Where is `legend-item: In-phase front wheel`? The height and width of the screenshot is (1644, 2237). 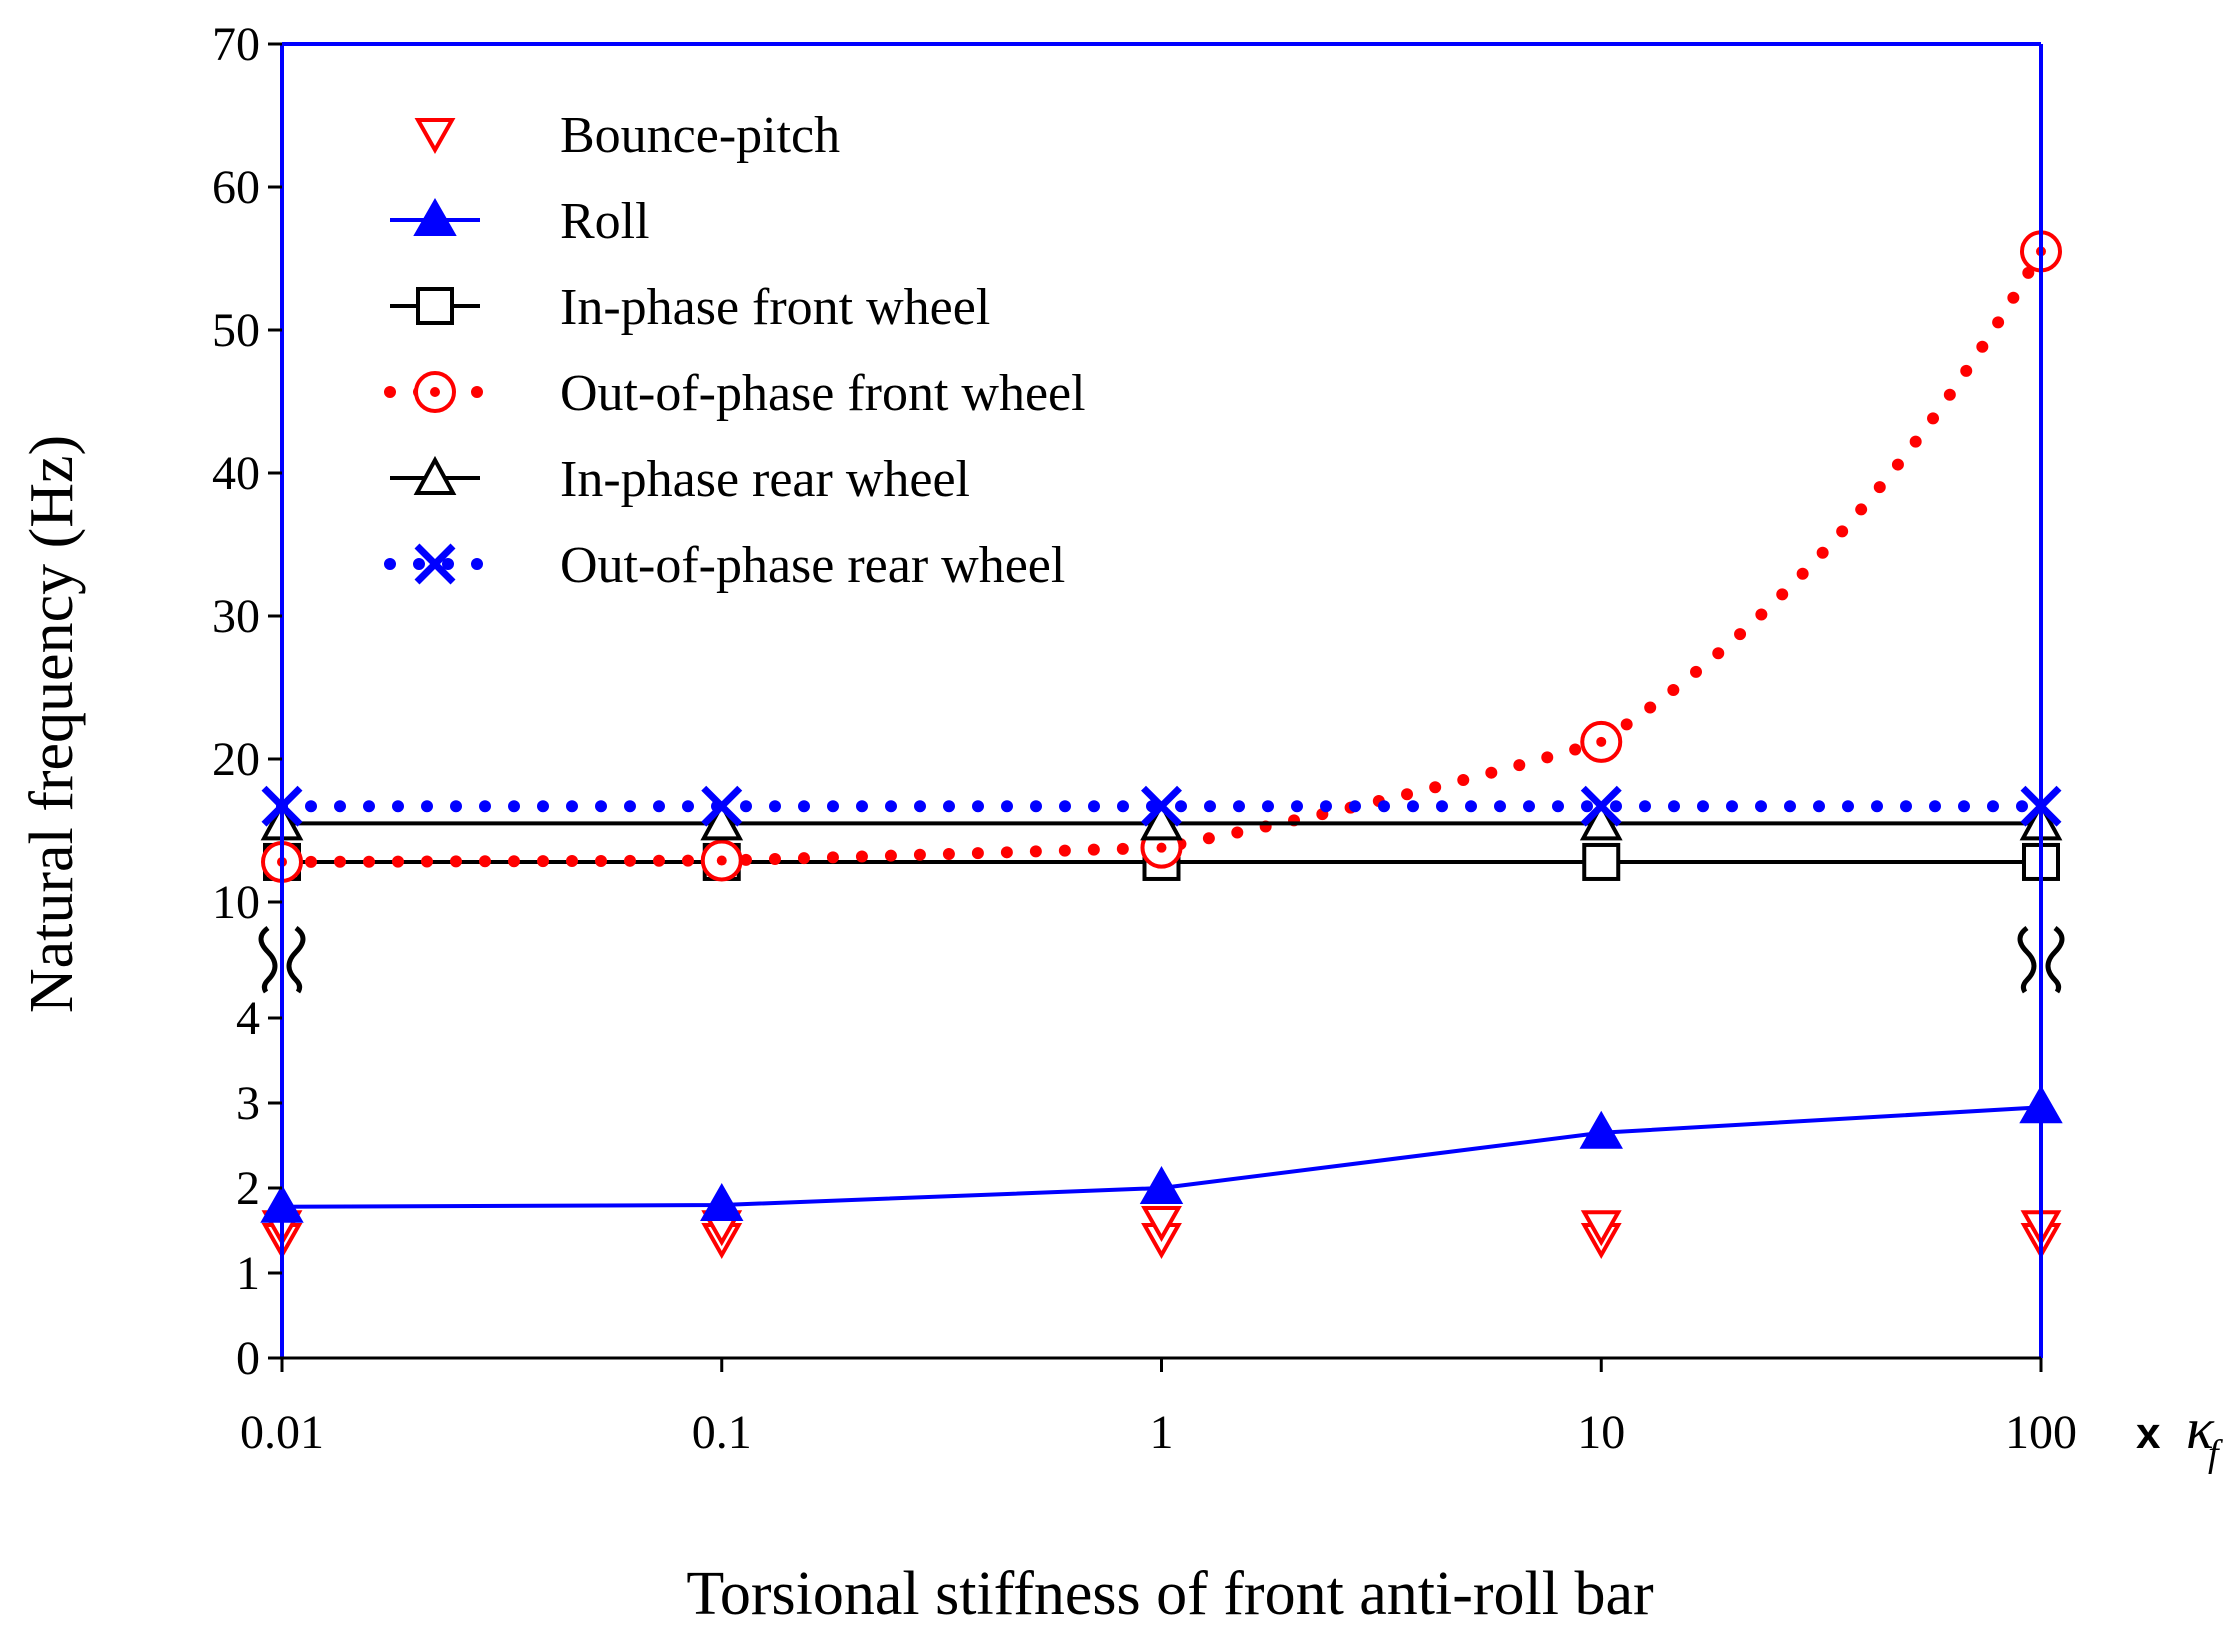
legend-item: In-phase front wheel is located at coordinates (690, 307).